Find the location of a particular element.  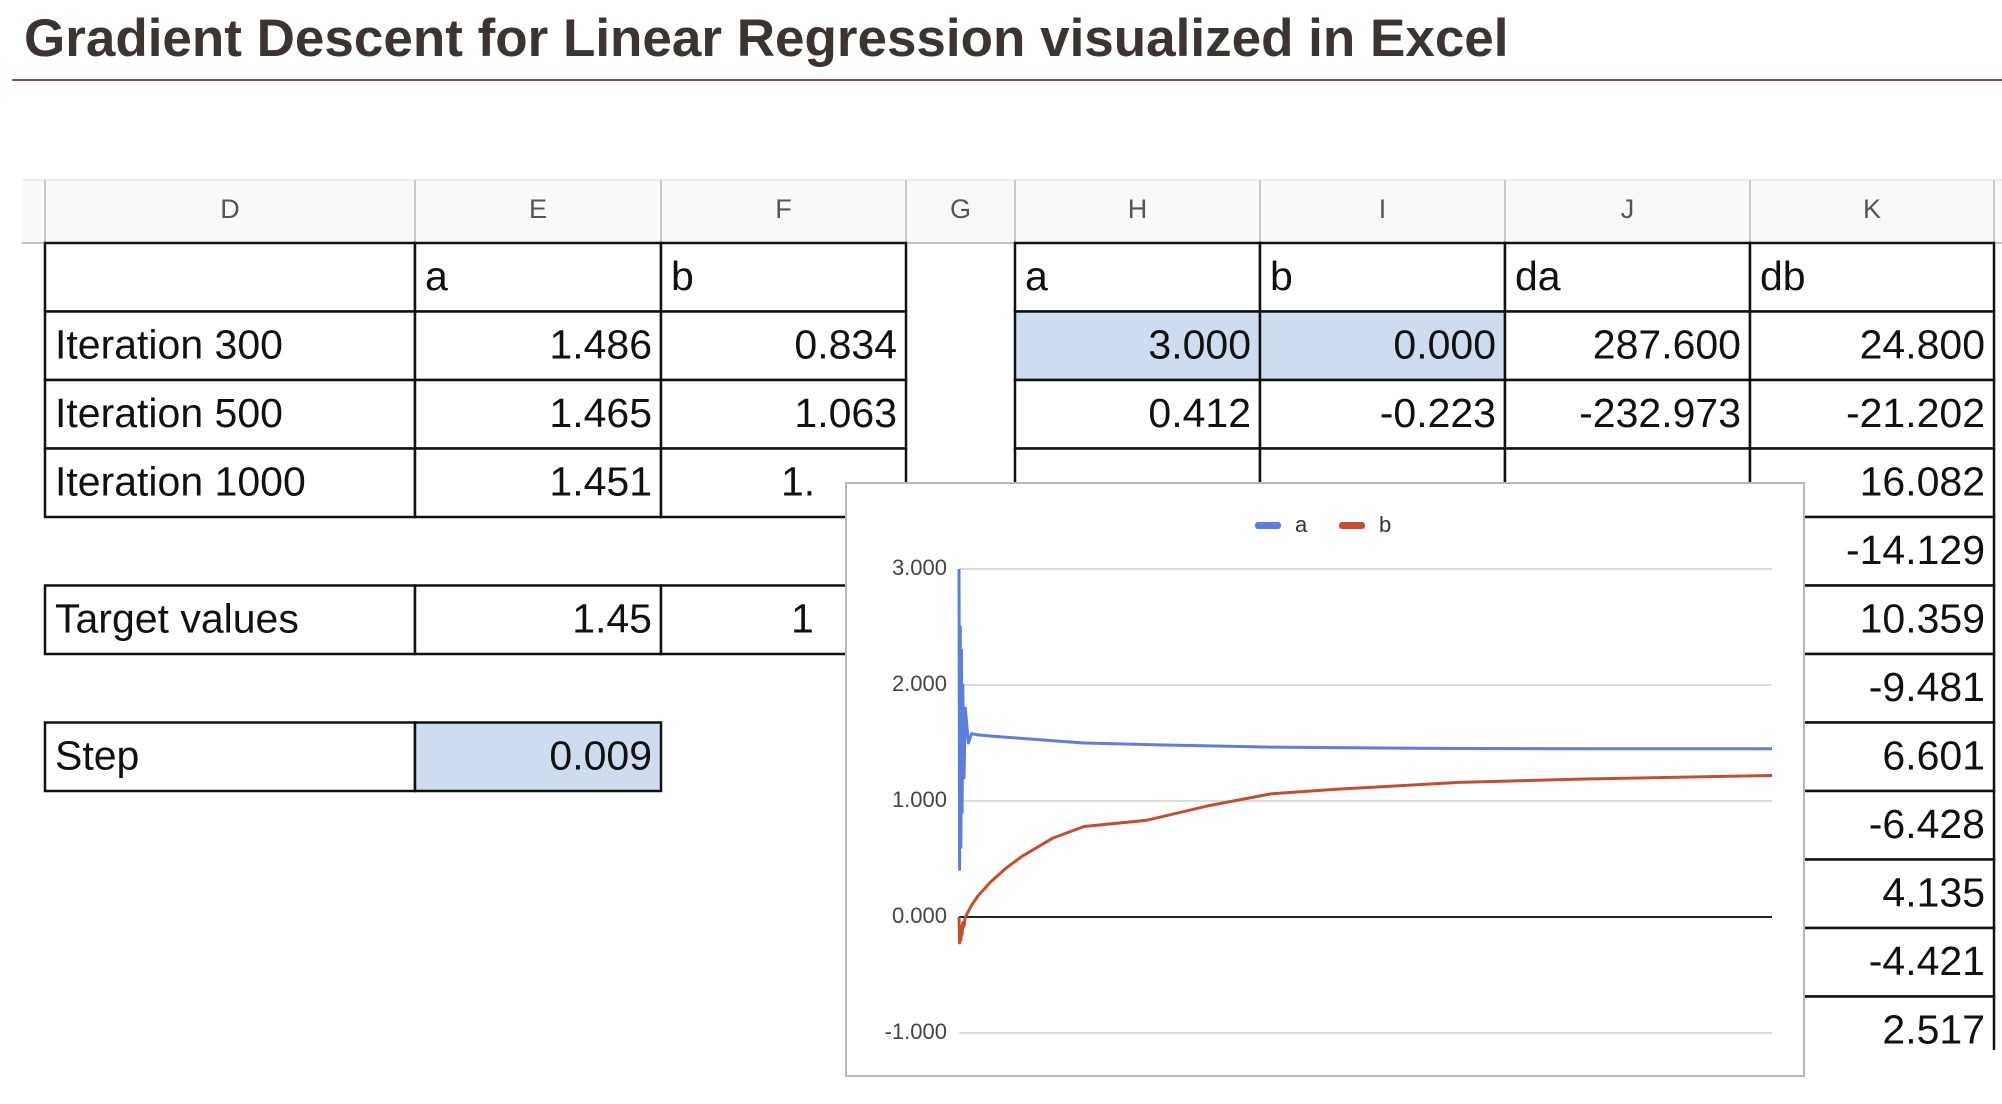

cell-text: 1.486 is located at coordinates (600, 345).